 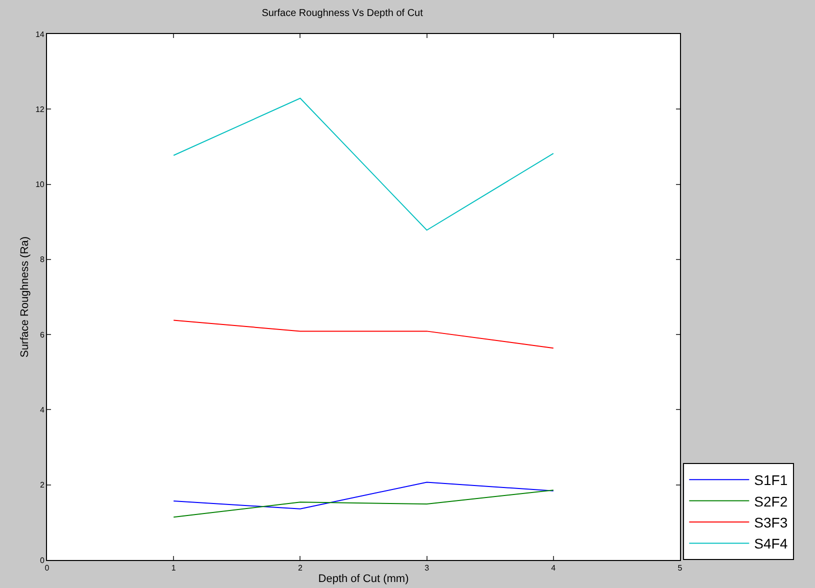 I want to click on y-tick-label: 4, so click(x=42, y=410).